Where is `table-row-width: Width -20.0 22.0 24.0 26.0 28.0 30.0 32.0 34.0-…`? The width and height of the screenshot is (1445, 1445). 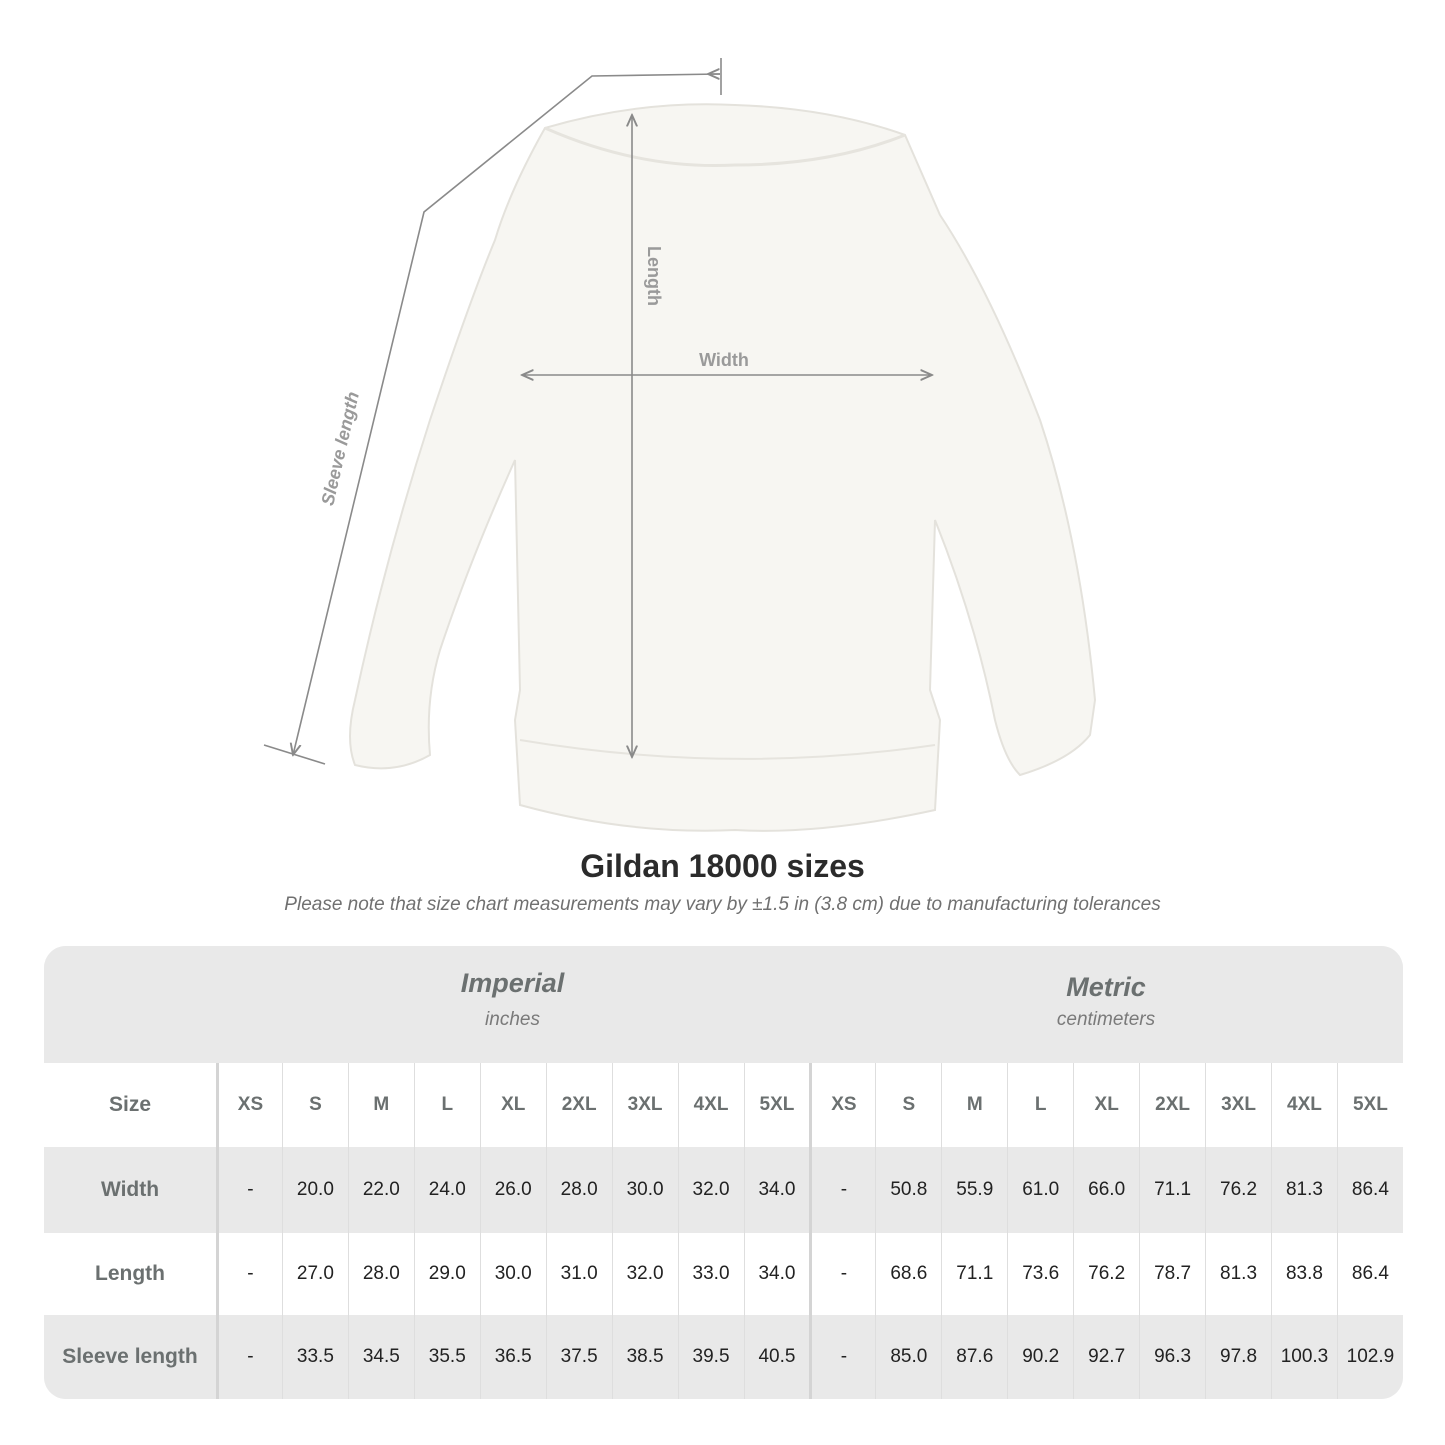 table-row-width: Width -20.0 22.0 24.0 26.0 28.0 30.0 32.0 34.0-… is located at coordinates (723, 1190).